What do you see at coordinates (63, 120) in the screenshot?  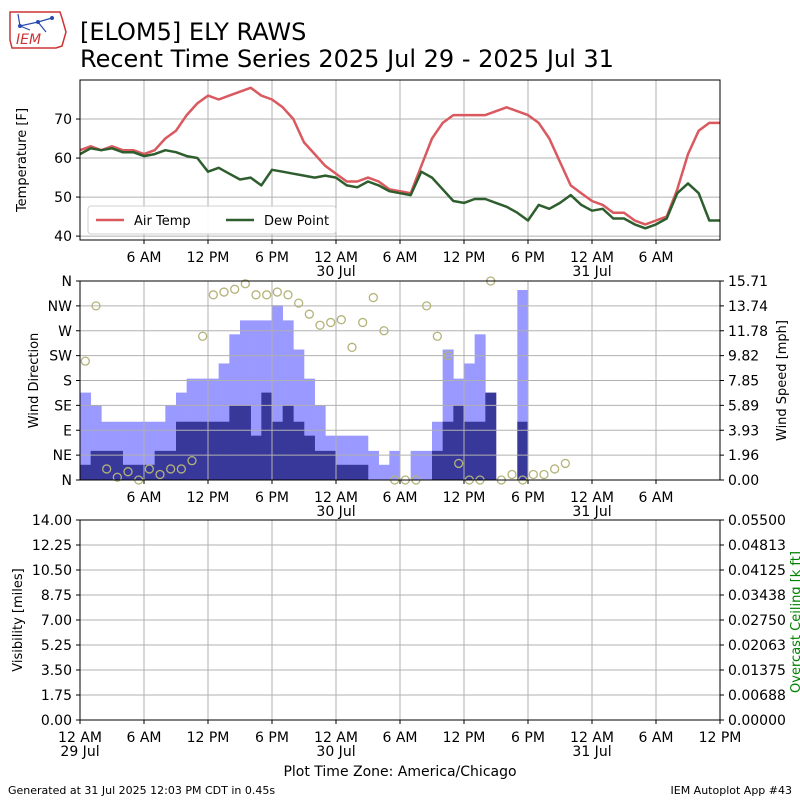 I see `y-tick-label: 70` at bounding box center [63, 120].